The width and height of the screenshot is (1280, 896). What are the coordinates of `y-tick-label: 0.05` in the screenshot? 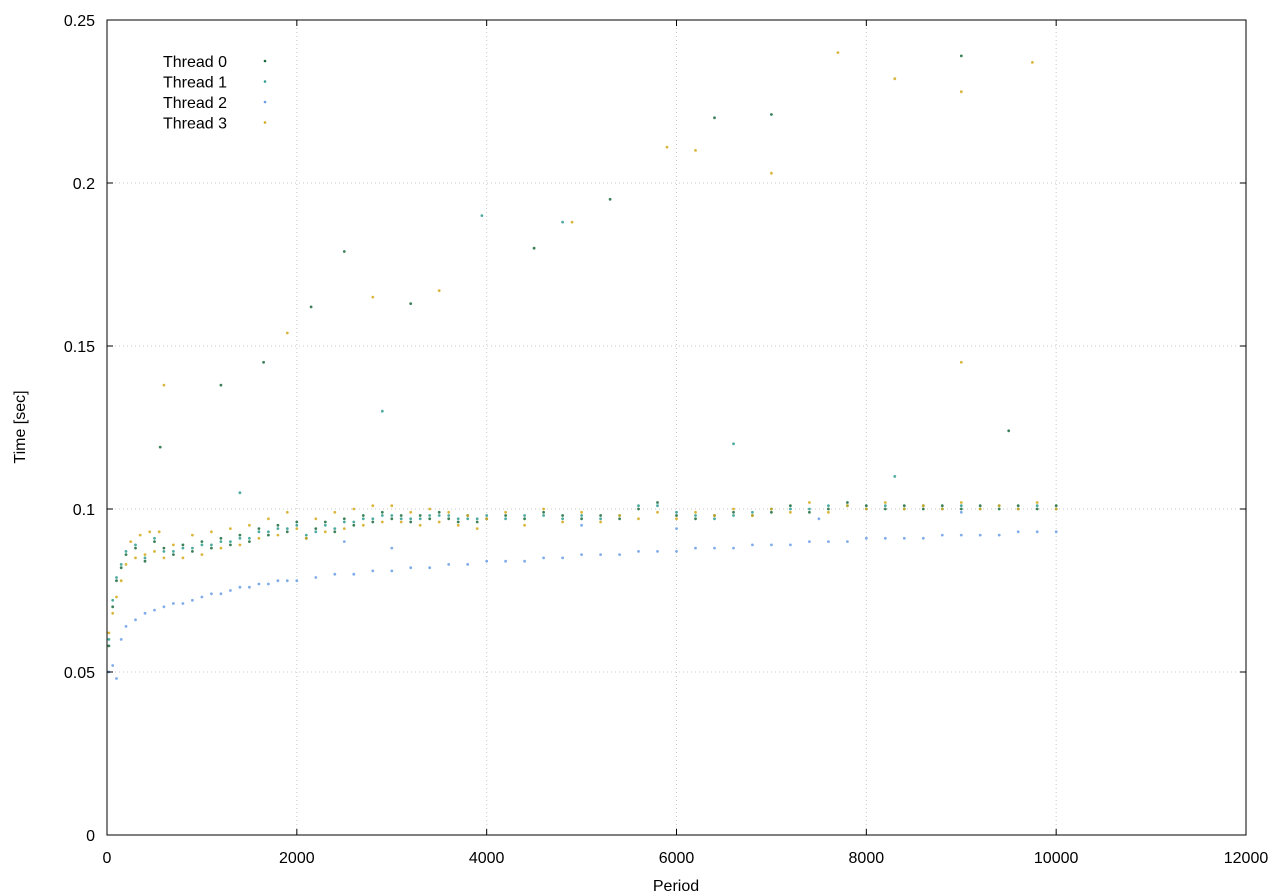 It's located at (79, 673).